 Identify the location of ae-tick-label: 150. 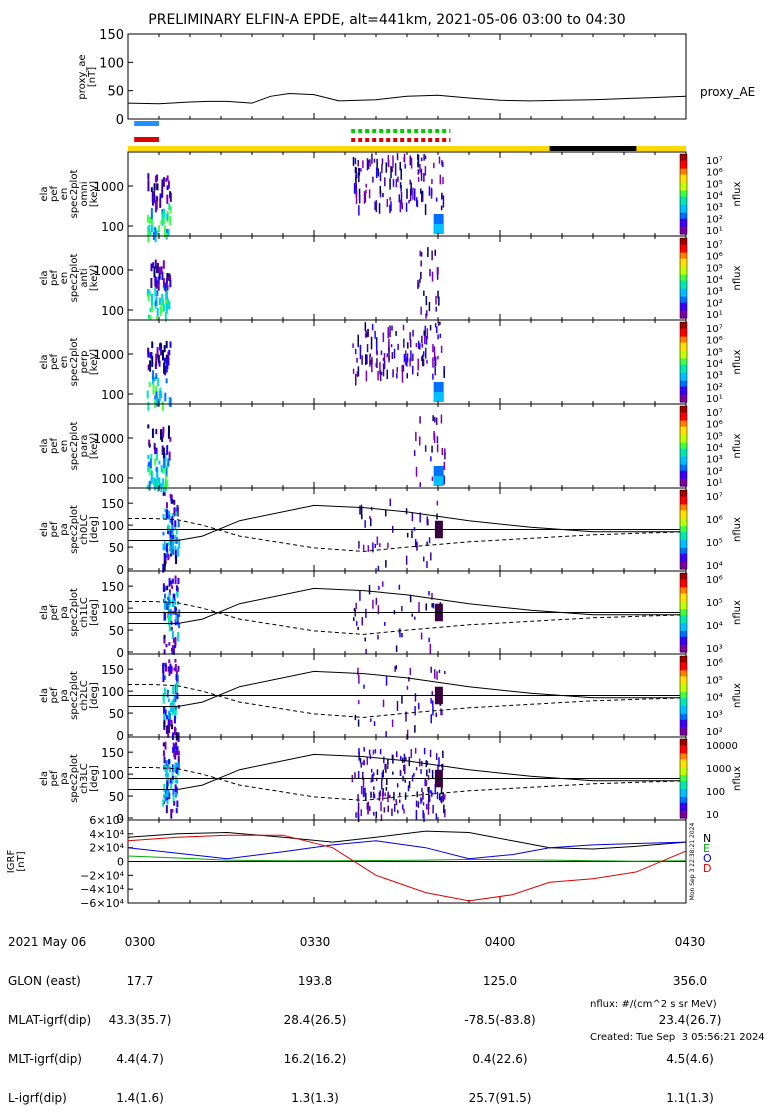
(111, 35).